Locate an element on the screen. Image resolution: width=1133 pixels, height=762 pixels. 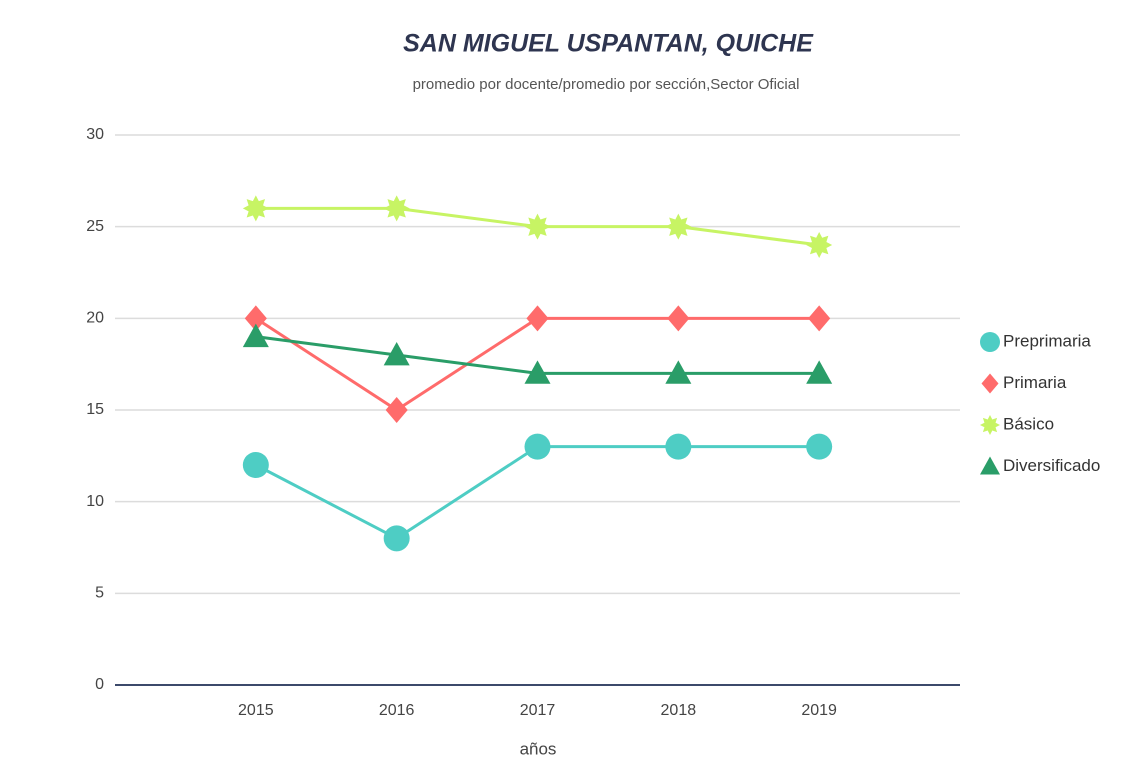
x-tick-label: 2016 is located at coordinates (397, 710).